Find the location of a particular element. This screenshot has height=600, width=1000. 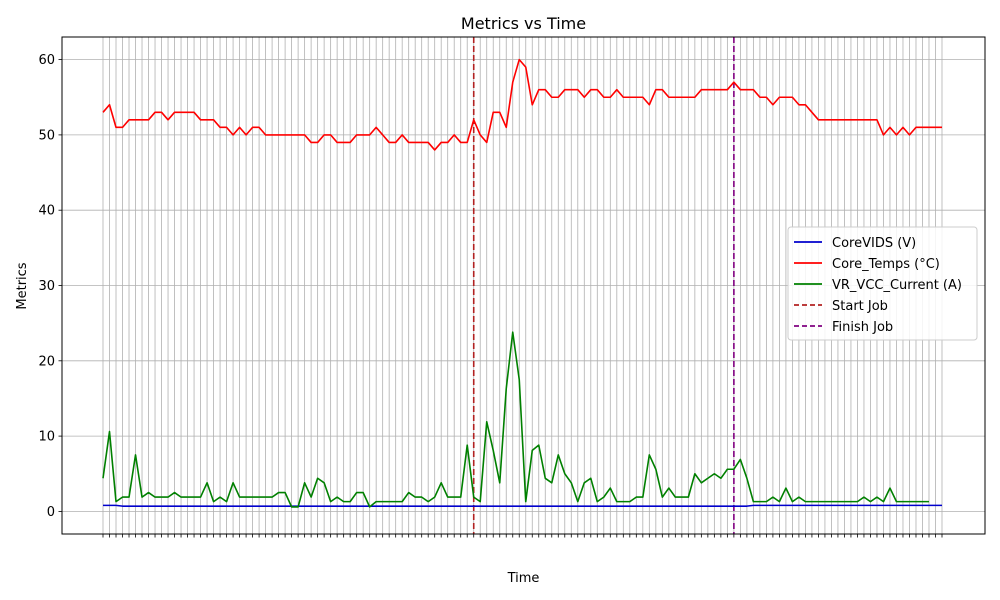

legend-label-start-job: Start Job is located at coordinates (860, 306).